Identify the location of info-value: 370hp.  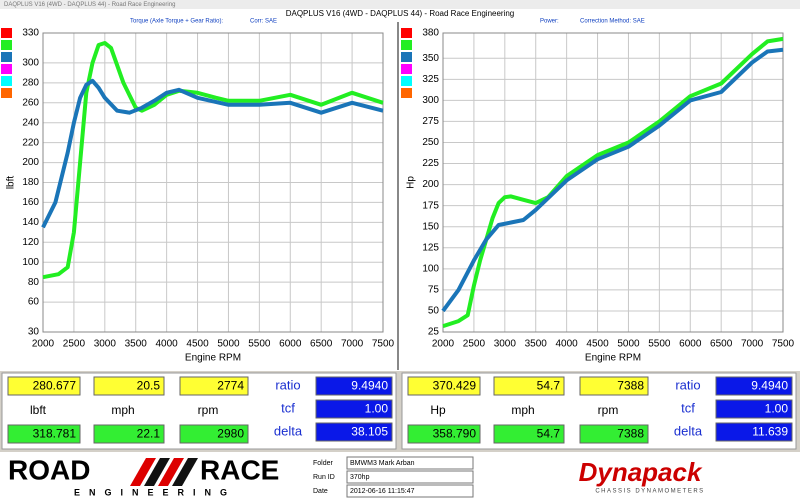
(360, 477).